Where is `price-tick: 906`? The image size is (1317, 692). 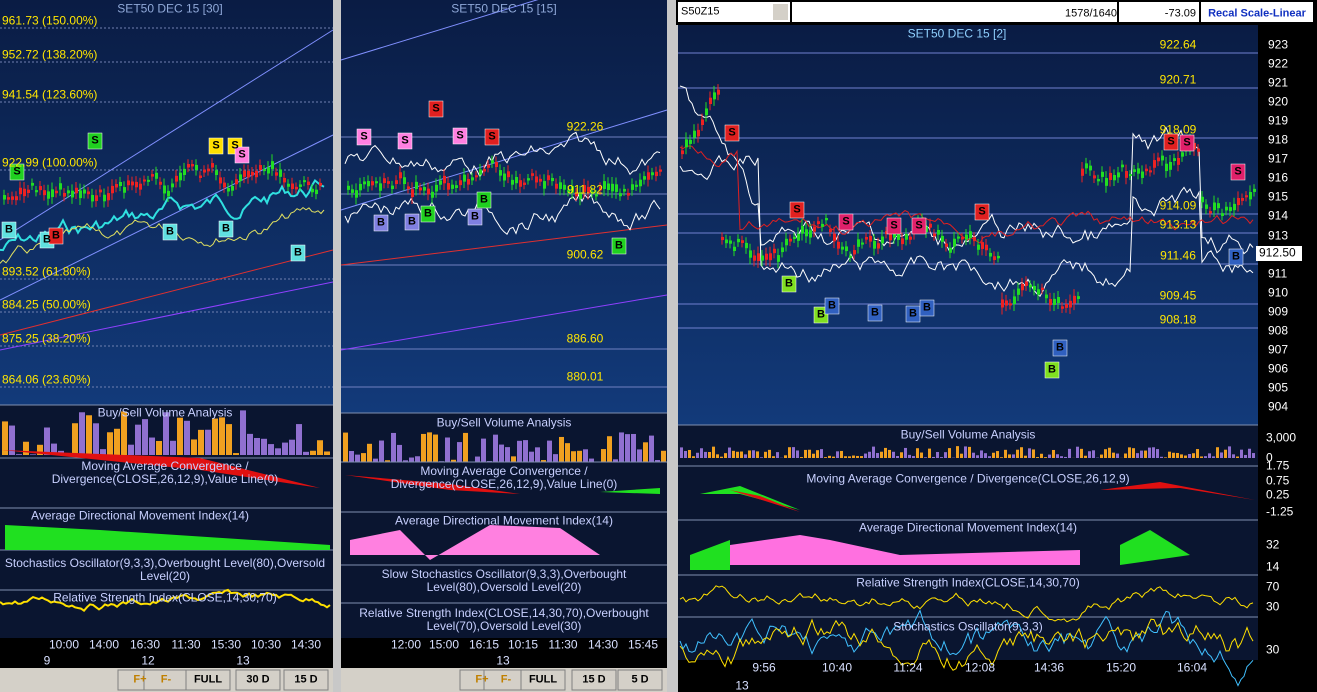 price-tick: 906 is located at coordinates (1278, 368).